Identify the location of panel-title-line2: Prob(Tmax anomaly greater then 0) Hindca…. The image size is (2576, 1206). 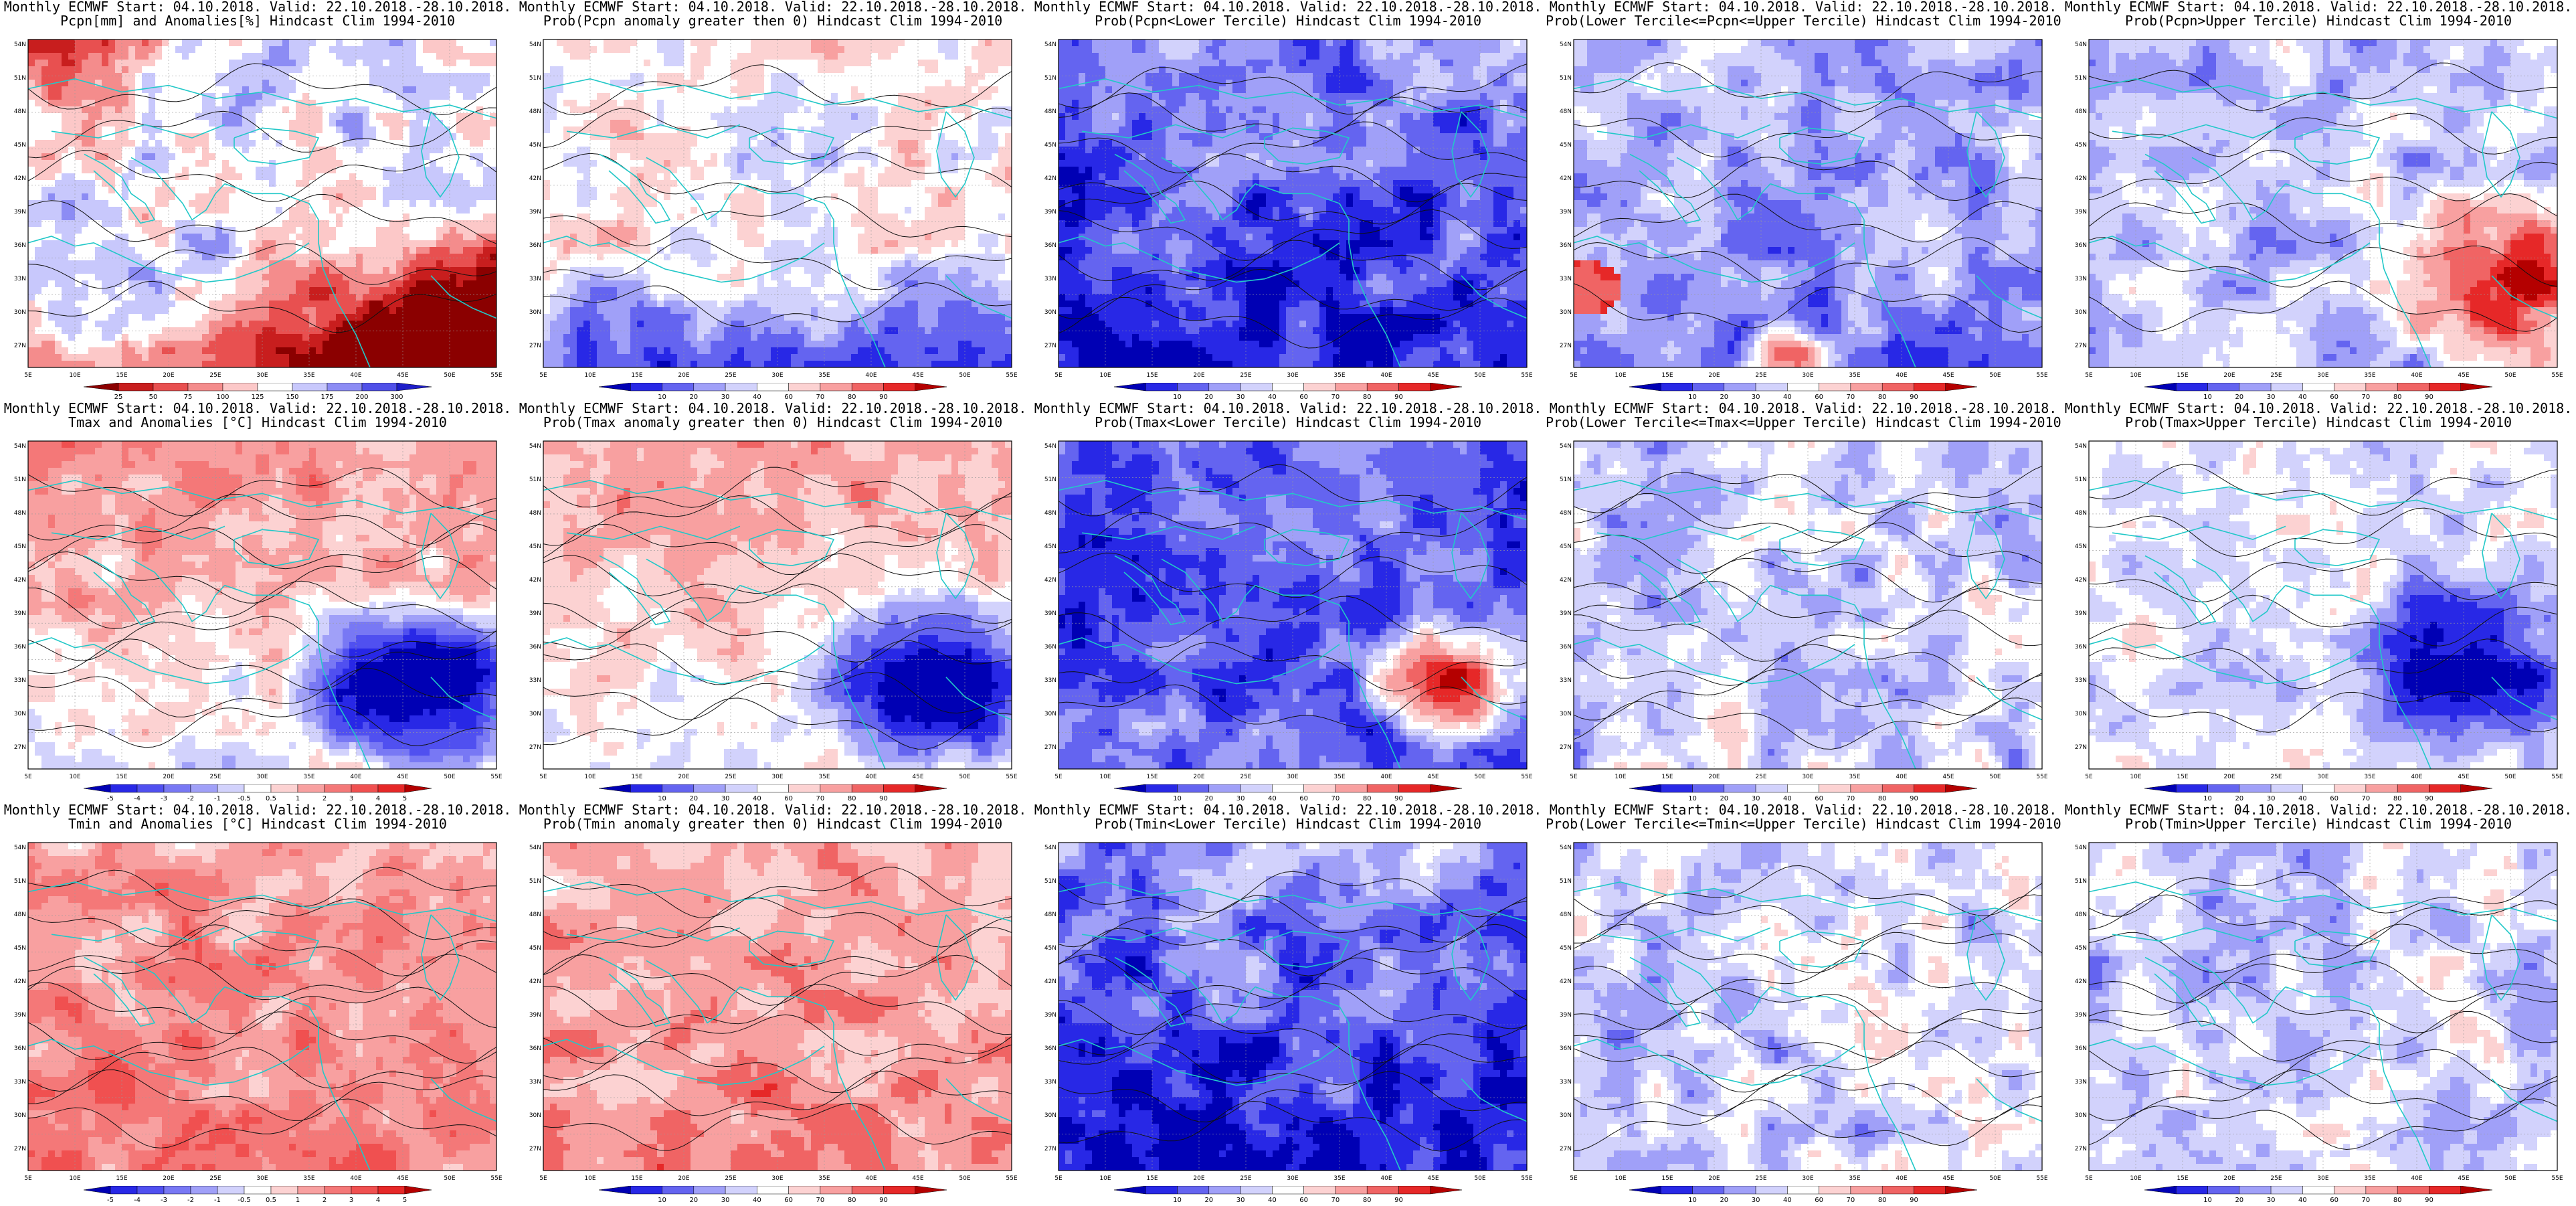
(773, 423).